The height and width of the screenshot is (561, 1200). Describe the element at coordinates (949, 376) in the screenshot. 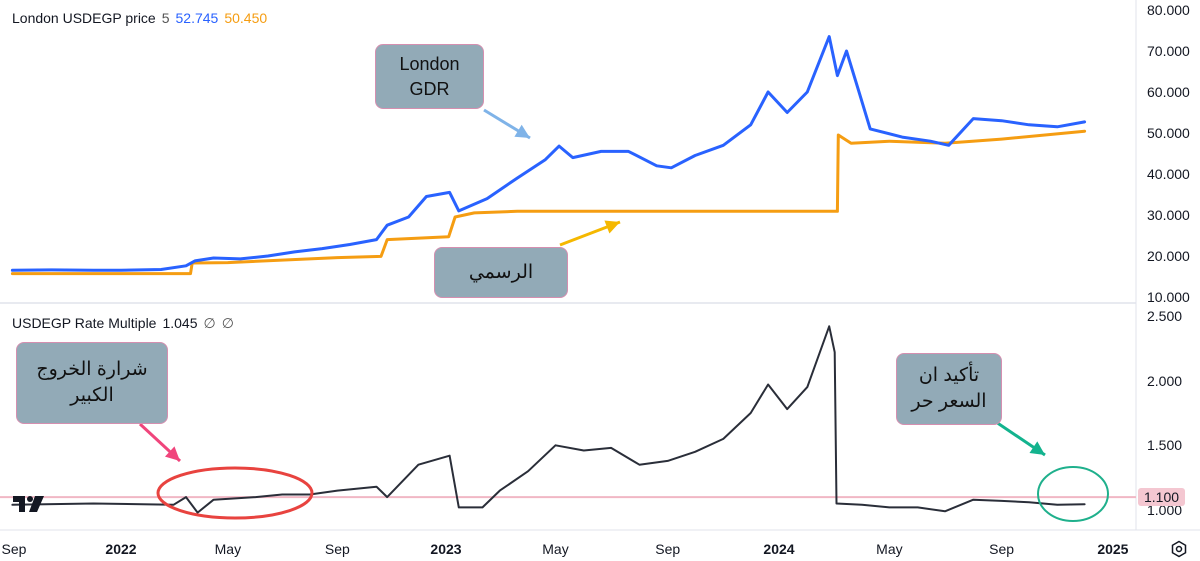

I see `free-price-line1: تأكيد ان` at that location.